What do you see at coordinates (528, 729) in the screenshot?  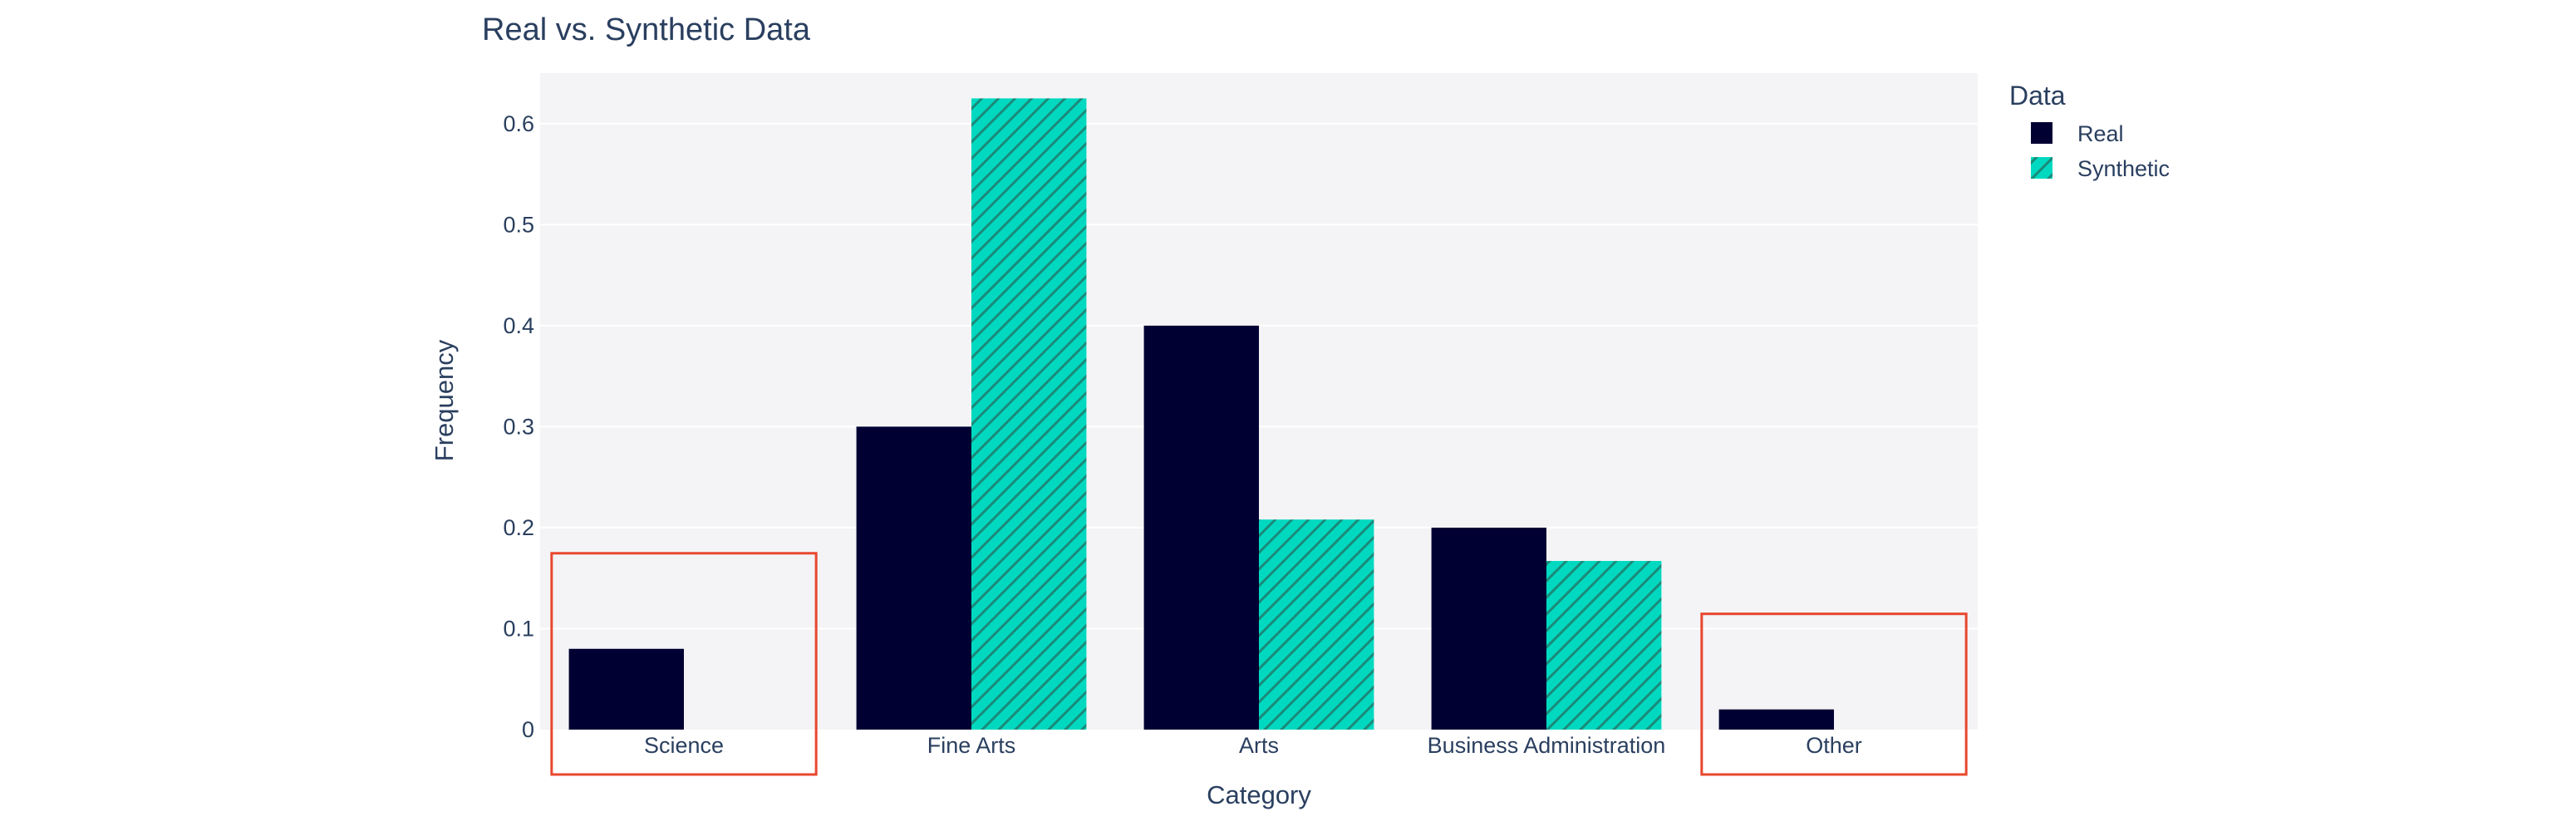 I see `y-tick-label: 0` at bounding box center [528, 729].